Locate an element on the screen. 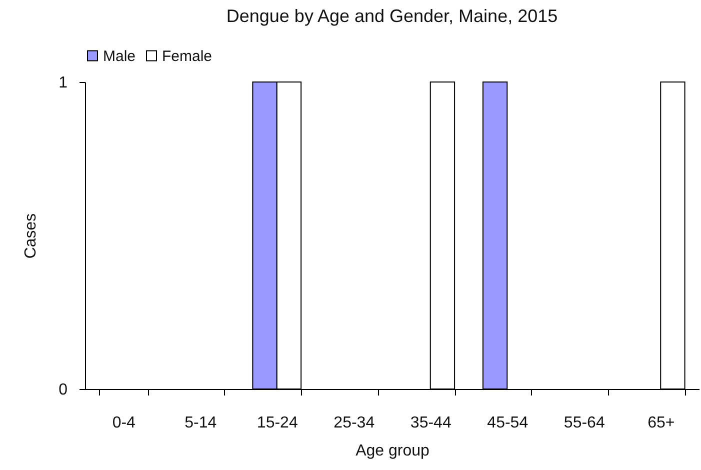  x-axis-title: Age group is located at coordinates (393, 451).